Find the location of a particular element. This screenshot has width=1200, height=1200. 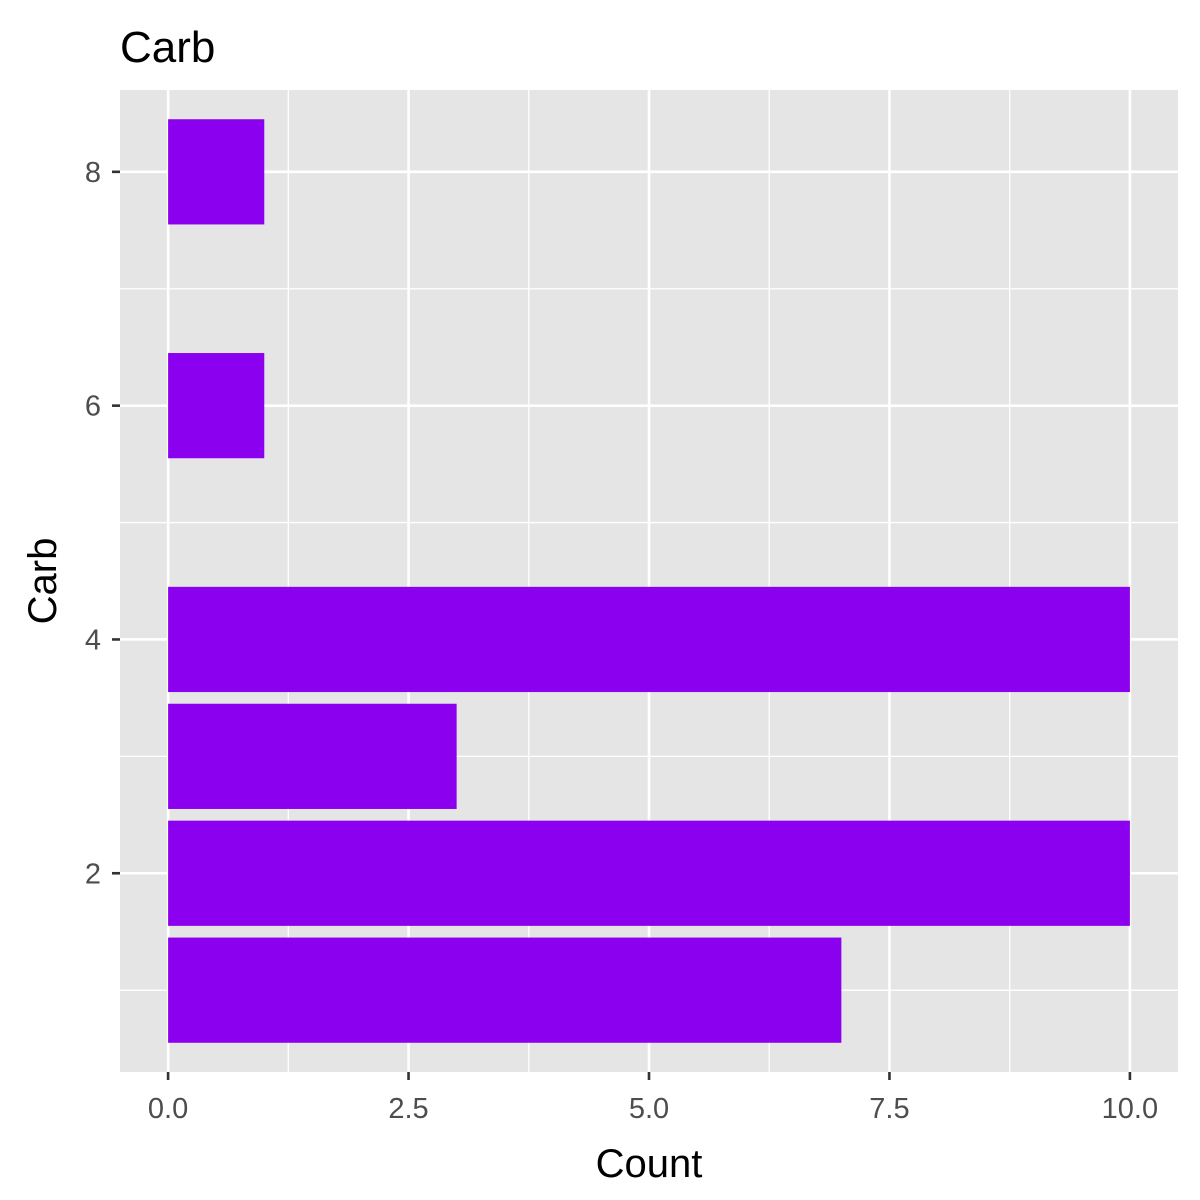

x-tick-label: 10.0 is located at coordinates (1130, 1109).